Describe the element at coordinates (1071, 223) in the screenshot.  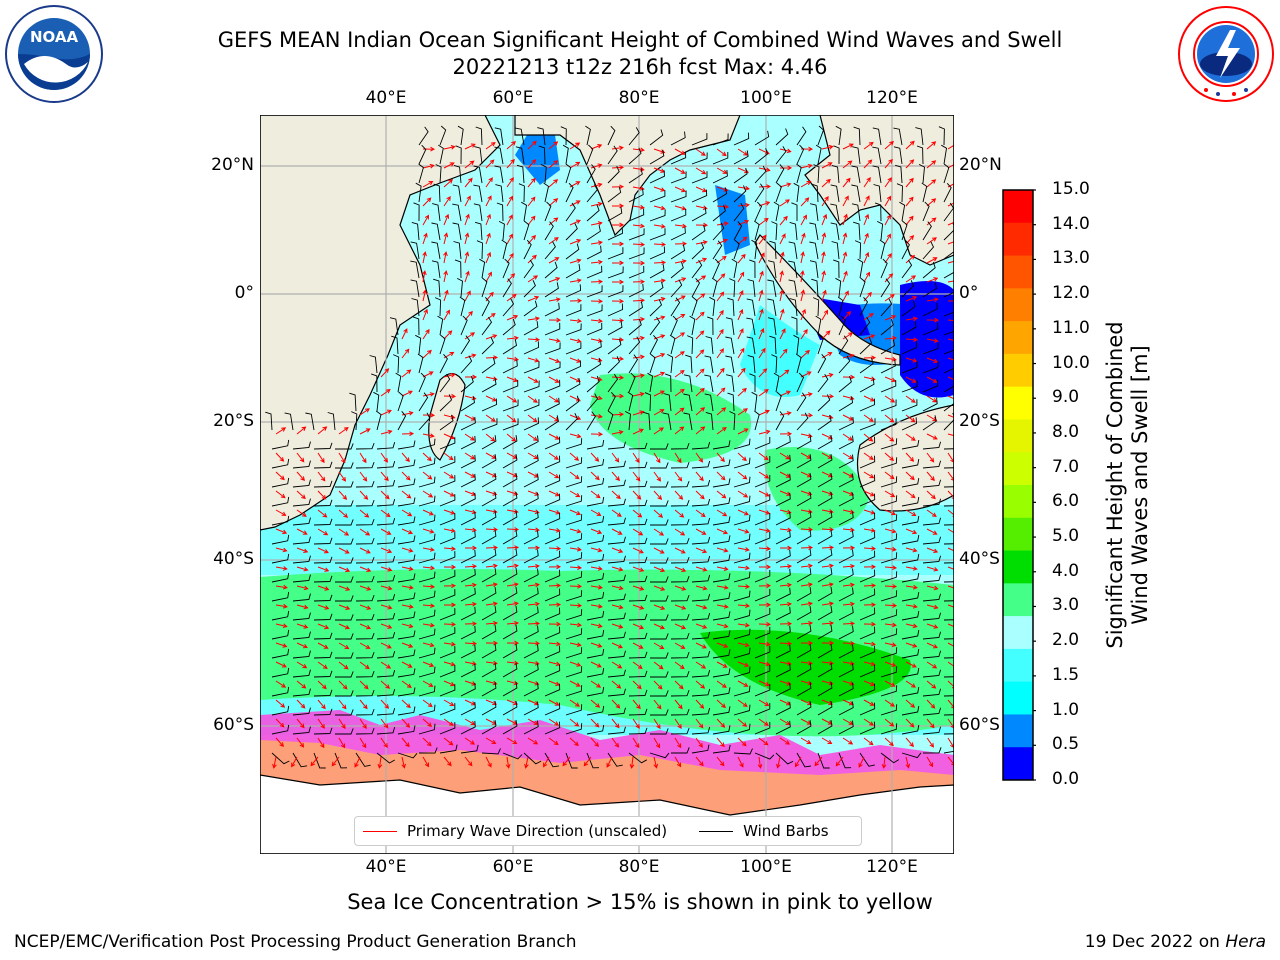
I see `colorbar-label: 14.0` at that location.